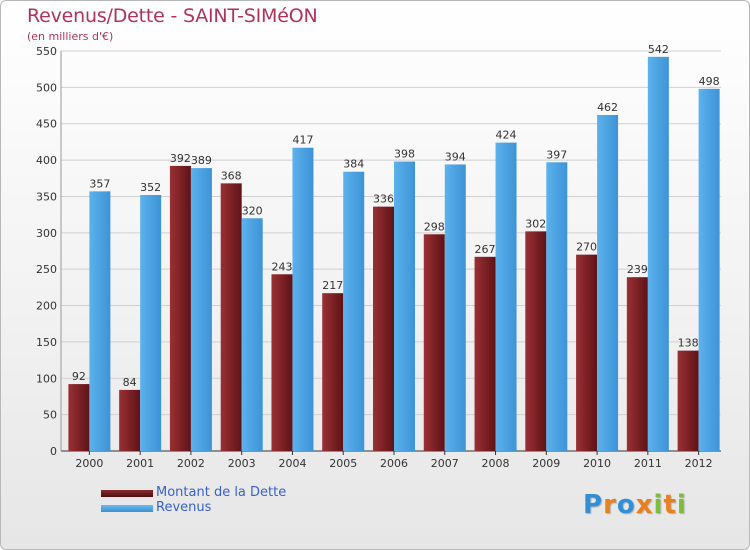  Describe the element at coordinates (130, 382) in the screenshot. I see `data-label: 84` at that location.